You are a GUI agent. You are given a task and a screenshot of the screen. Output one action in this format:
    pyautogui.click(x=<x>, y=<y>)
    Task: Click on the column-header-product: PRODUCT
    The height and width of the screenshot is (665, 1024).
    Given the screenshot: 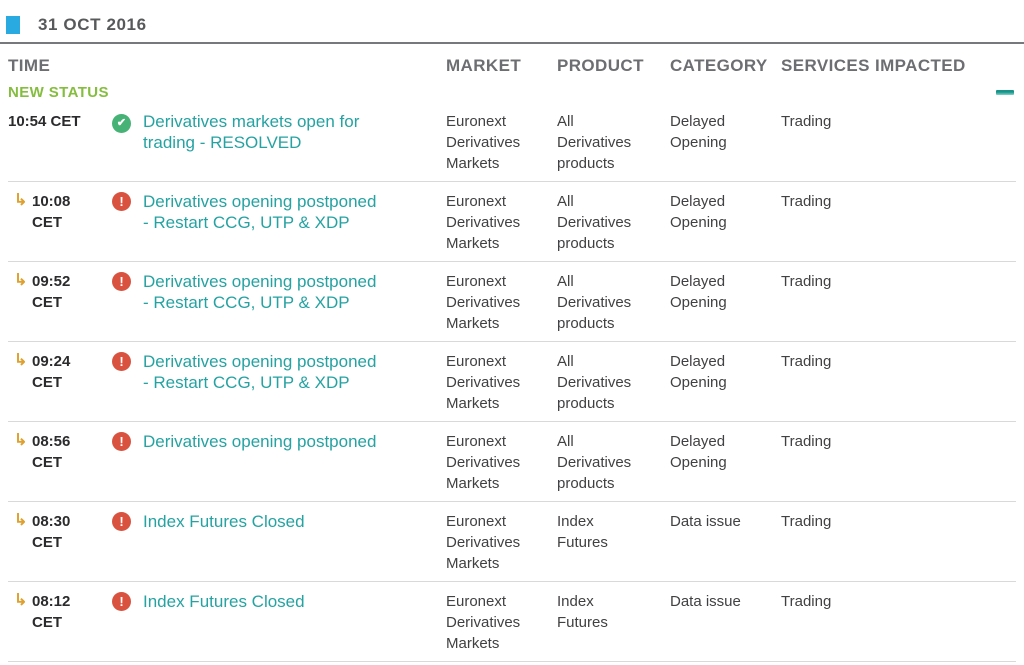 What is the action you would take?
    pyautogui.click(x=600, y=65)
    